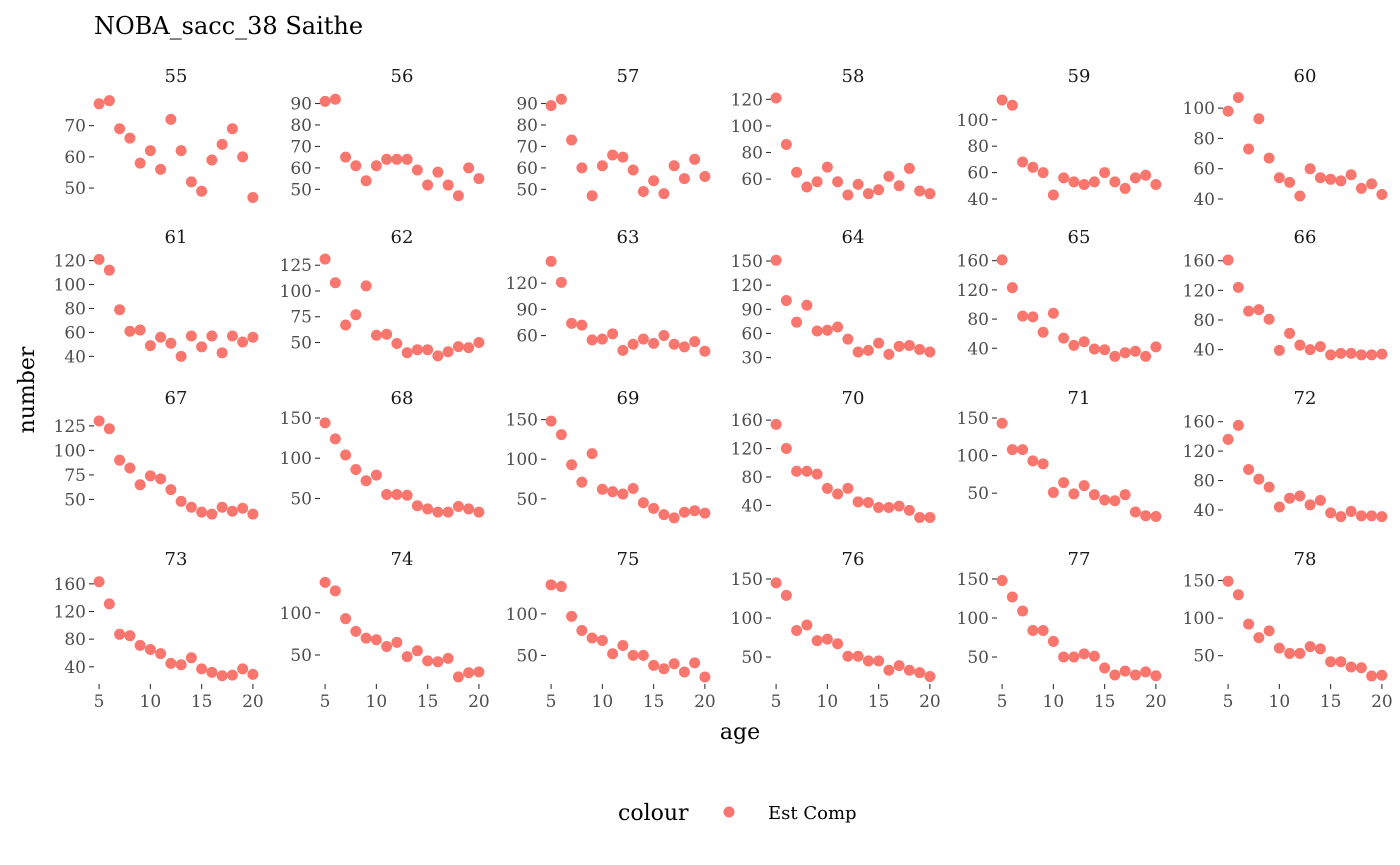  Describe the element at coordinates (611, 630) in the screenshot. I see `facet-panel: 75 50 100 5 10 15 20` at that location.